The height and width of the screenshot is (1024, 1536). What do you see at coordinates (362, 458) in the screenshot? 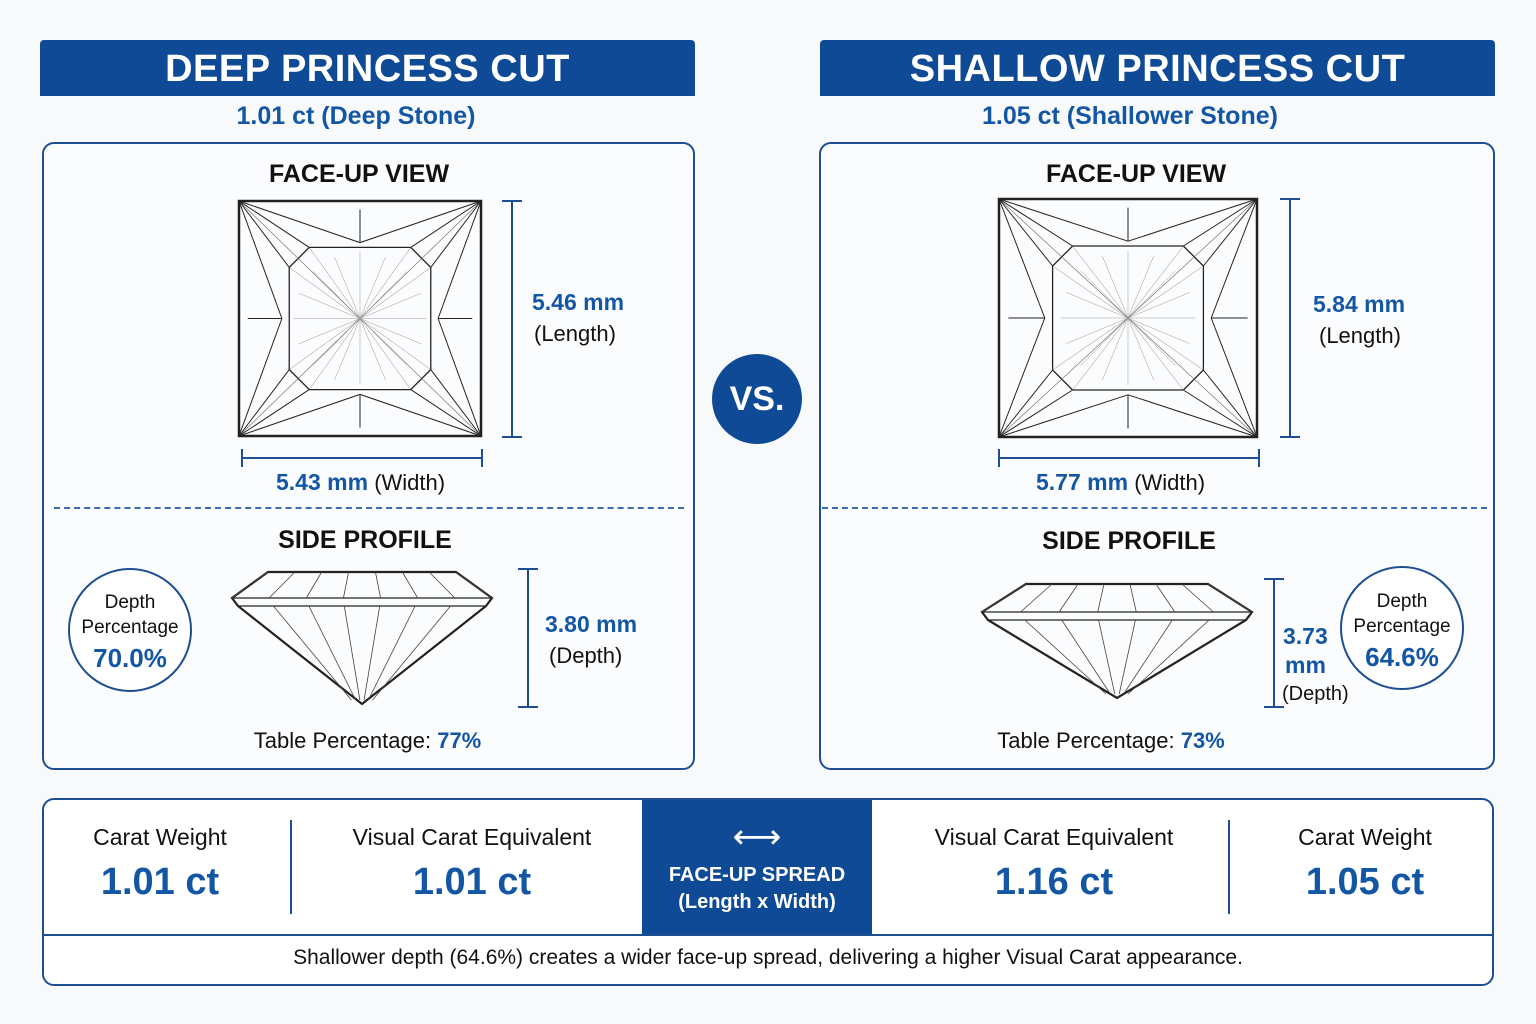
I see `left-width-dimension-line` at bounding box center [362, 458].